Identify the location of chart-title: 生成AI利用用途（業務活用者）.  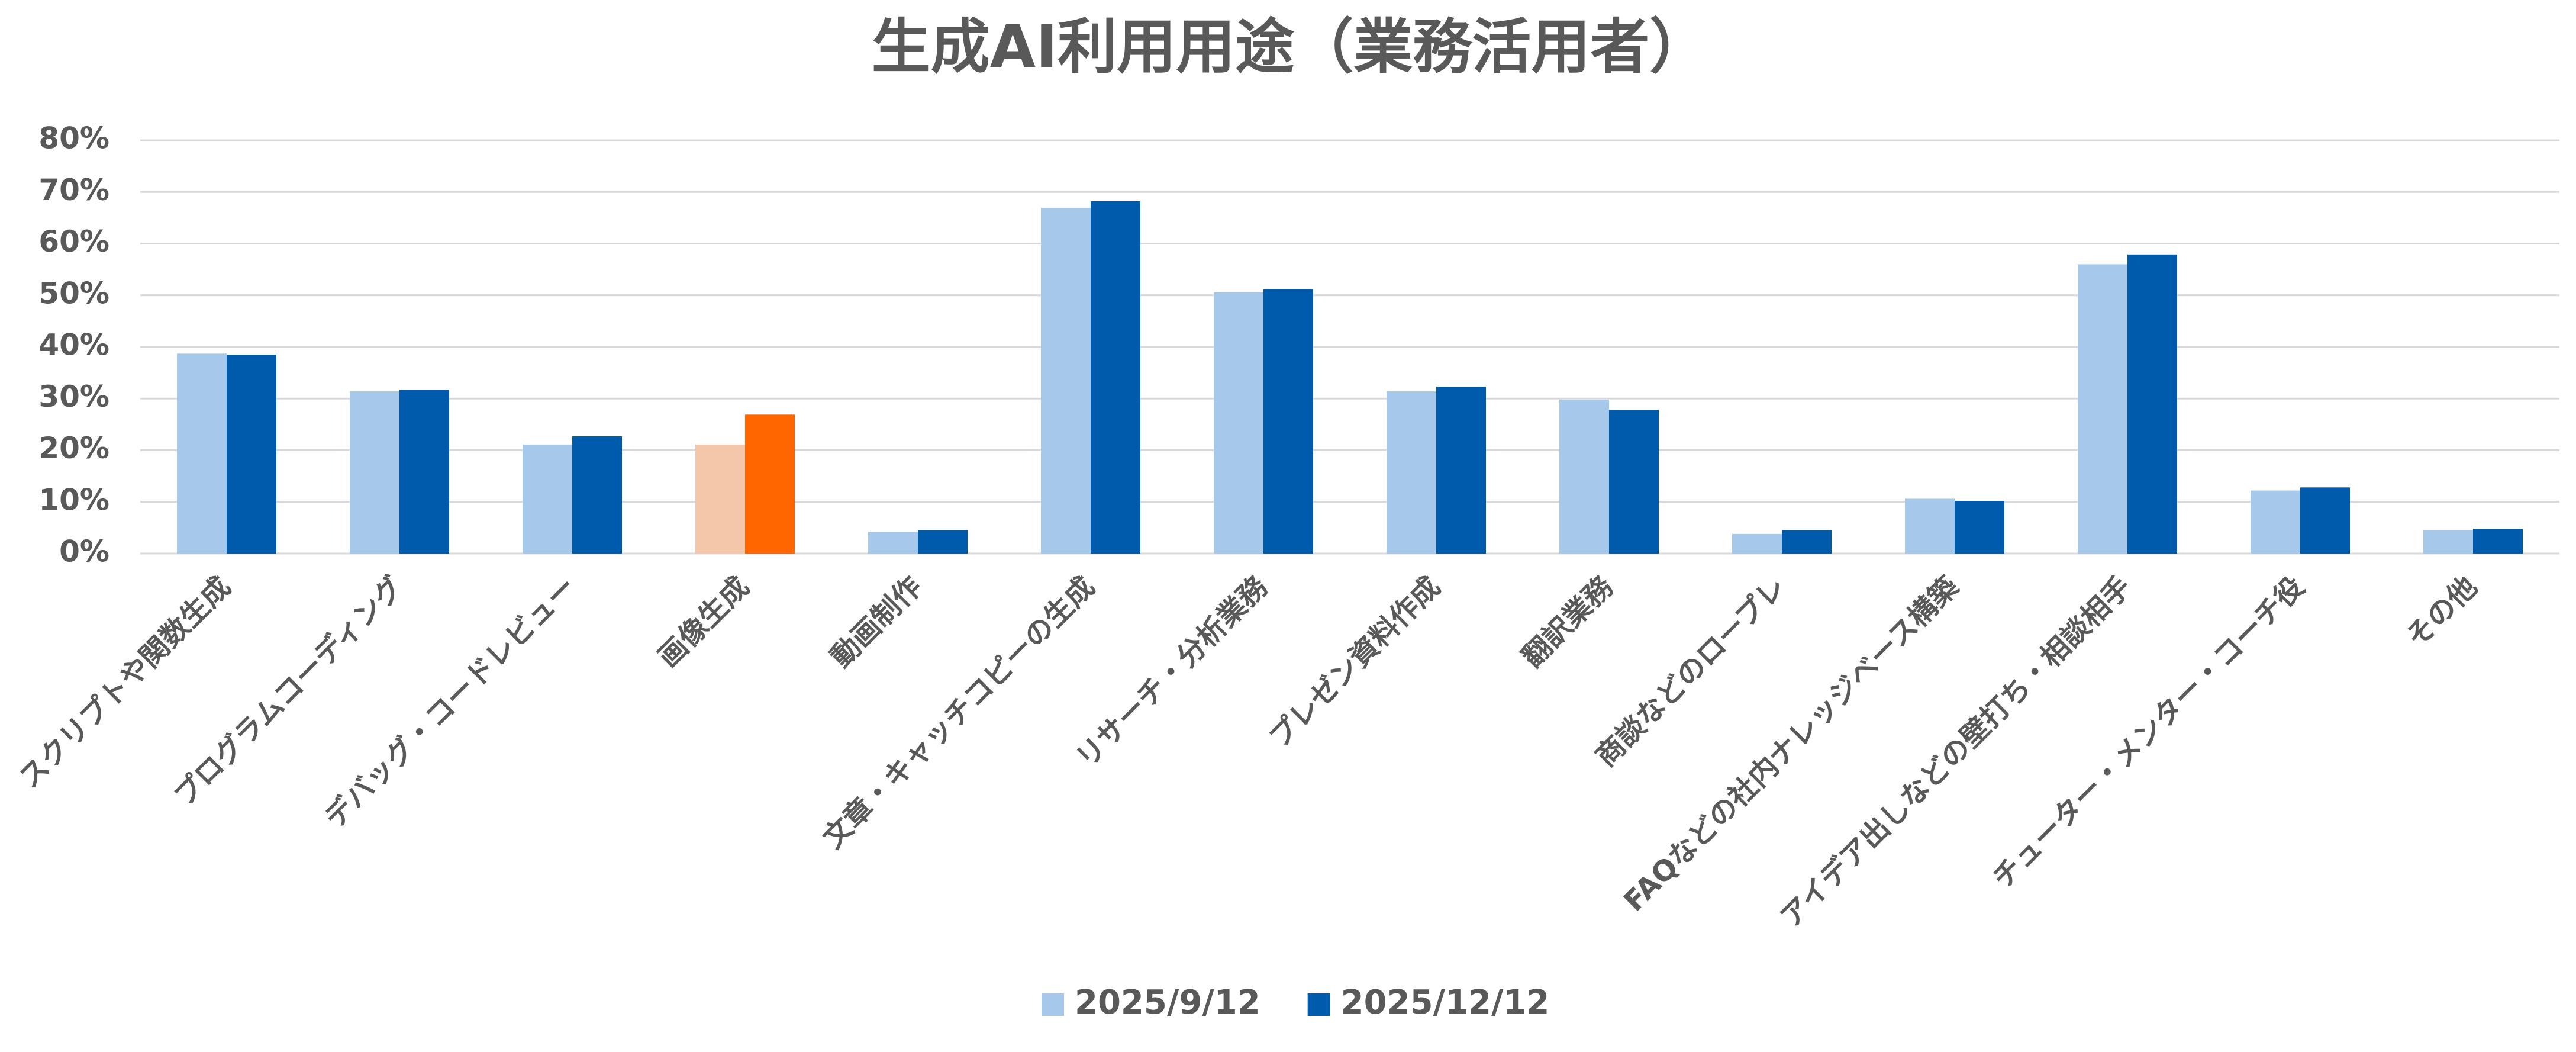
(1290, 46).